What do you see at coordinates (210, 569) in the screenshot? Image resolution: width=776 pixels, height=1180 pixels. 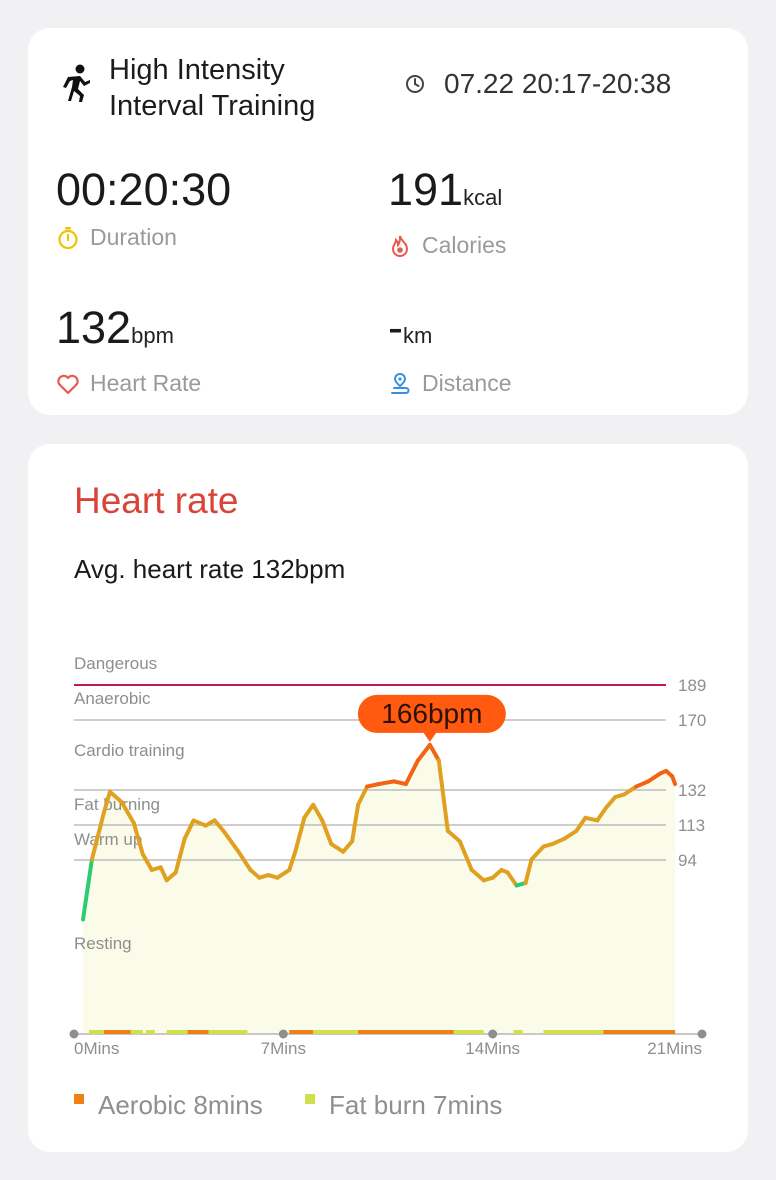 I see `average-heart-rate: Avg. heart rate 132bpm` at bounding box center [210, 569].